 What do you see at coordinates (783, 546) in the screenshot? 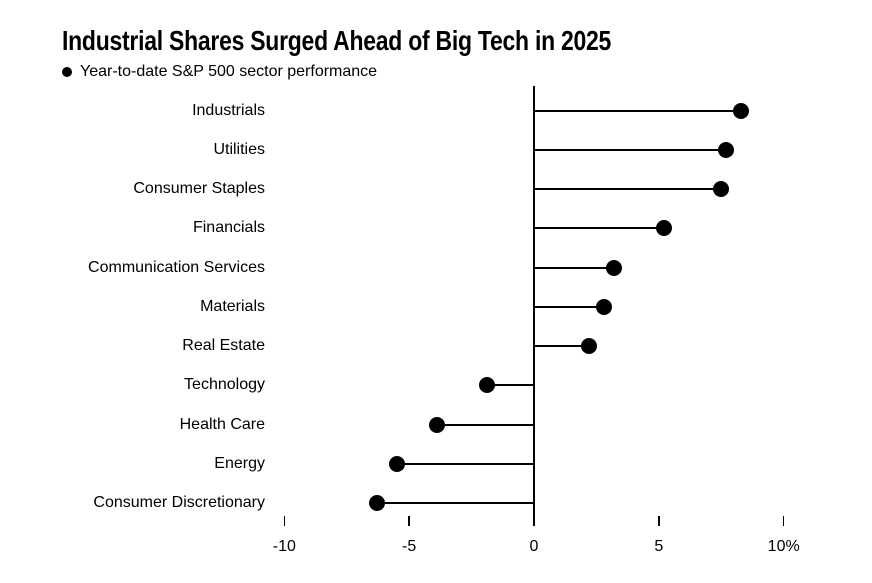
I see `axis-tick-label: 10%` at bounding box center [783, 546].